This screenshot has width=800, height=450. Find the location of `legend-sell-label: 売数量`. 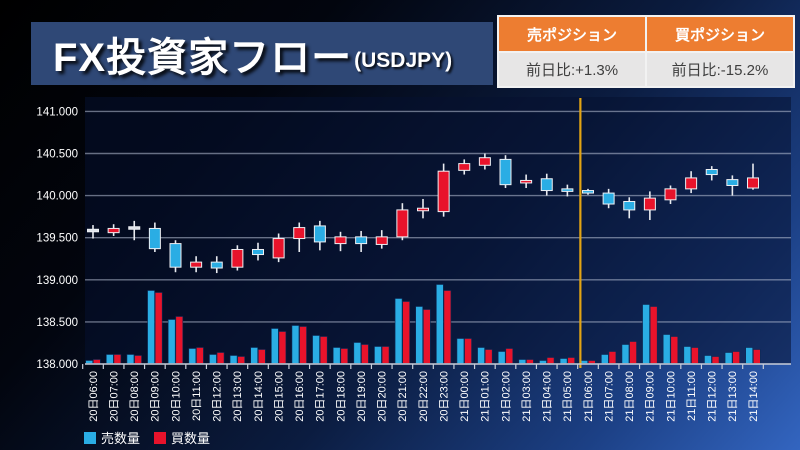

legend-sell-label: 売数量 is located at coordinates (121, 438).